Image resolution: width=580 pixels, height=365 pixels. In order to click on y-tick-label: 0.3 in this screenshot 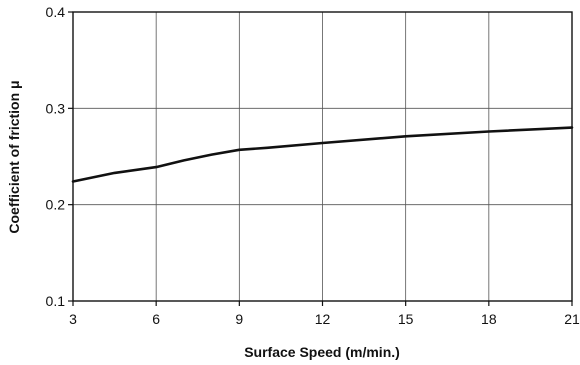, I will do `click(56, 108)`.